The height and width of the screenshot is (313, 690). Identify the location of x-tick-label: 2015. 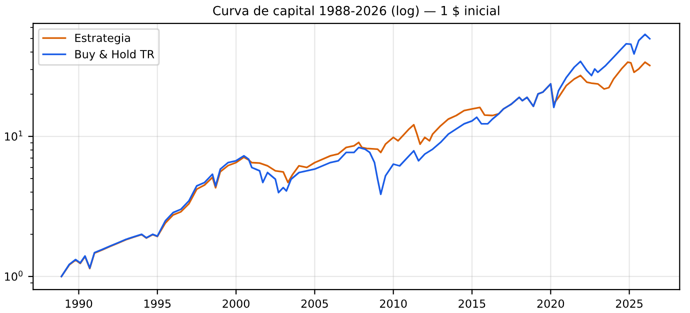
(472, 303).